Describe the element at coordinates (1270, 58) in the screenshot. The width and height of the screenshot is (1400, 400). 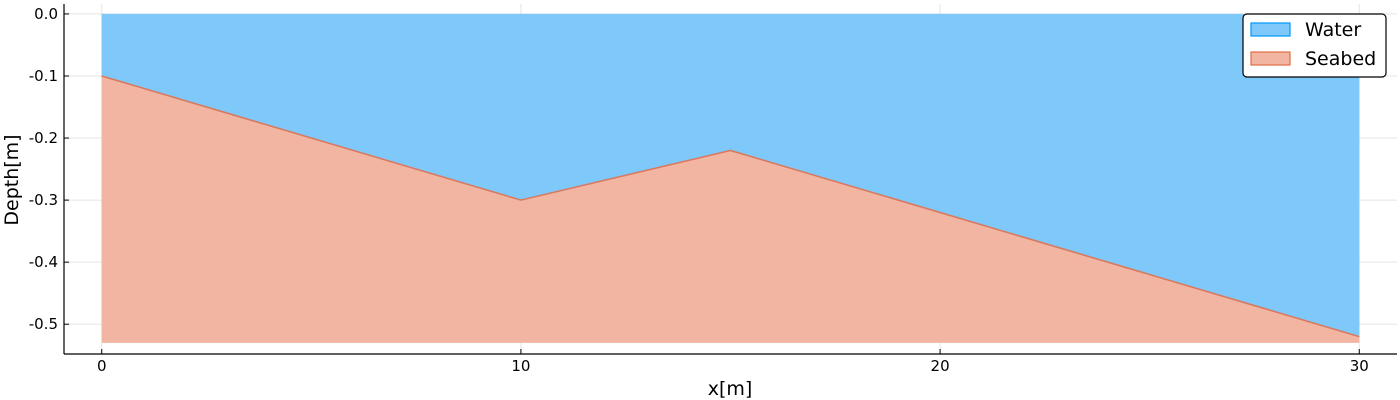
I see `legend-swatch-seabed` at that location.